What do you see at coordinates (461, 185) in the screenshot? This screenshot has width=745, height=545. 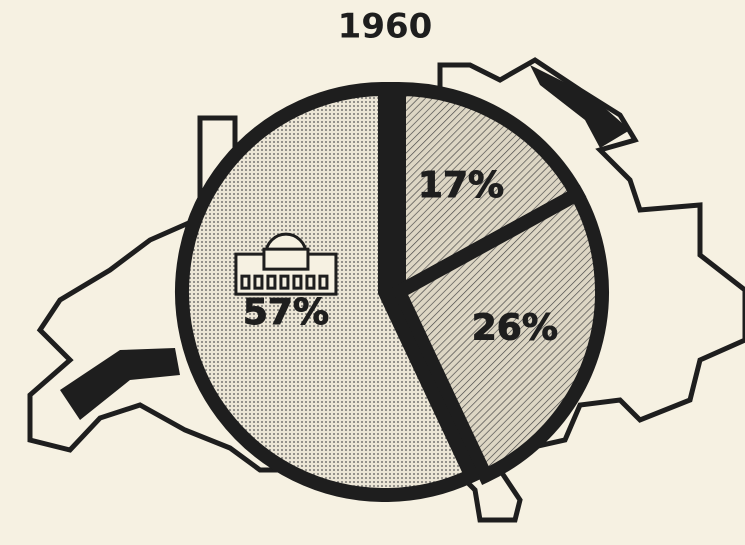 I see `value-label: 17%` at bounding box center [461, 185].